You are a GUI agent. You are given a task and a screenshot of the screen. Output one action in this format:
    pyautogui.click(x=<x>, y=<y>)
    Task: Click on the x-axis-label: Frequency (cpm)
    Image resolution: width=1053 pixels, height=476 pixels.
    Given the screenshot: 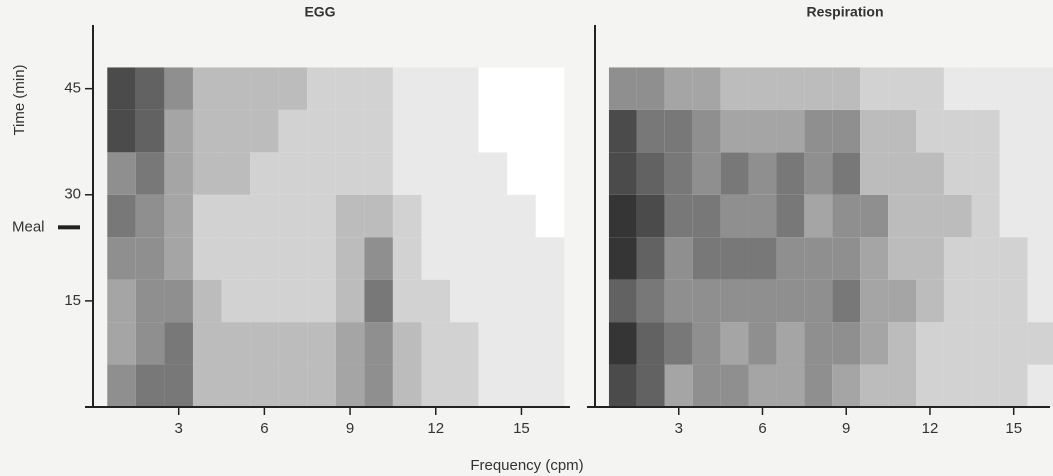 What is the action you would take?
    pyautogui.click(x=526, y=465)
    